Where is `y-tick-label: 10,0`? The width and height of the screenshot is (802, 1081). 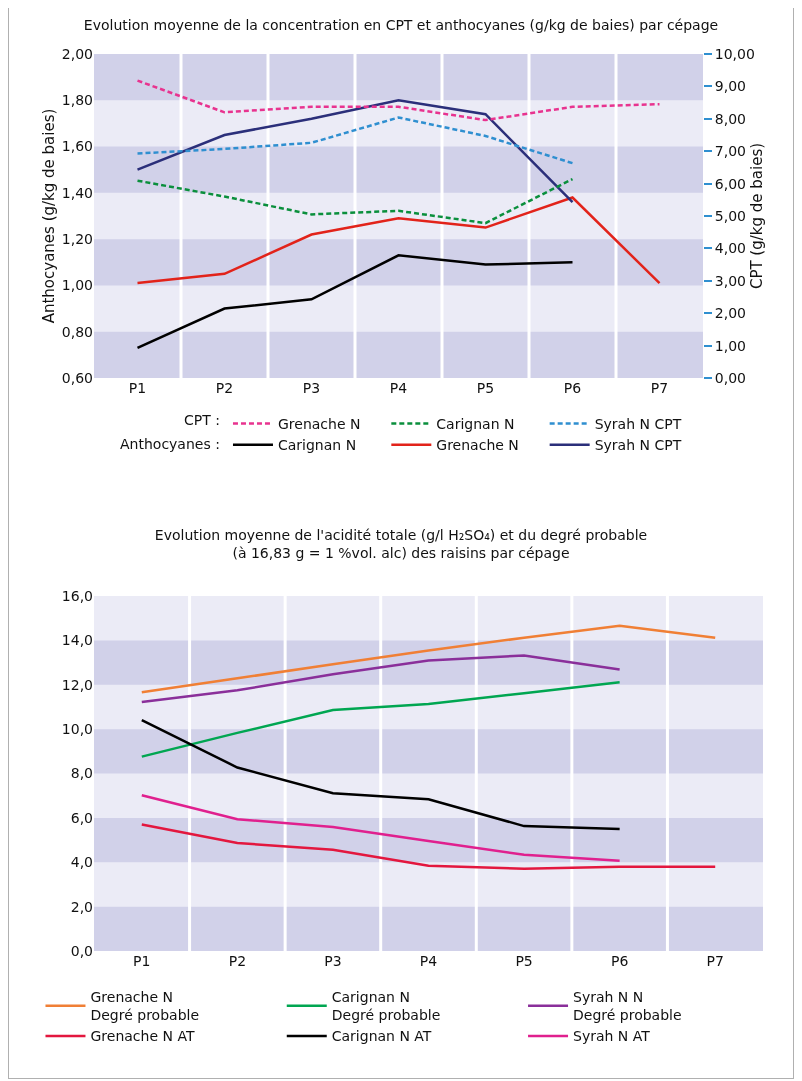 y-tick-label: 10,0 is located at coordinates (77, 729).